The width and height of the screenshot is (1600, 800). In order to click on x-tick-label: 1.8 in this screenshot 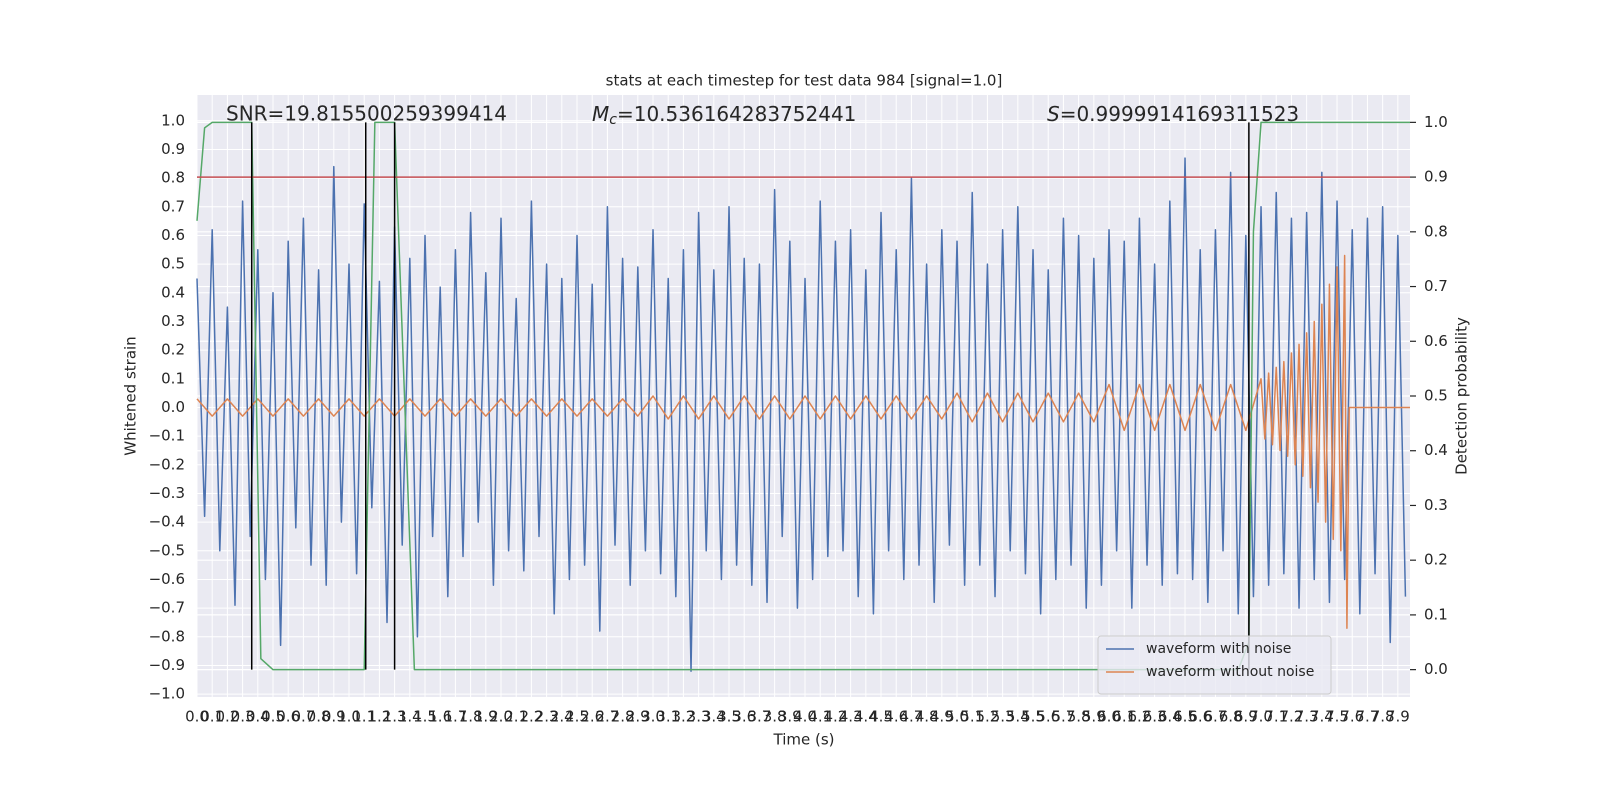, I will do `click(471, 717)`.